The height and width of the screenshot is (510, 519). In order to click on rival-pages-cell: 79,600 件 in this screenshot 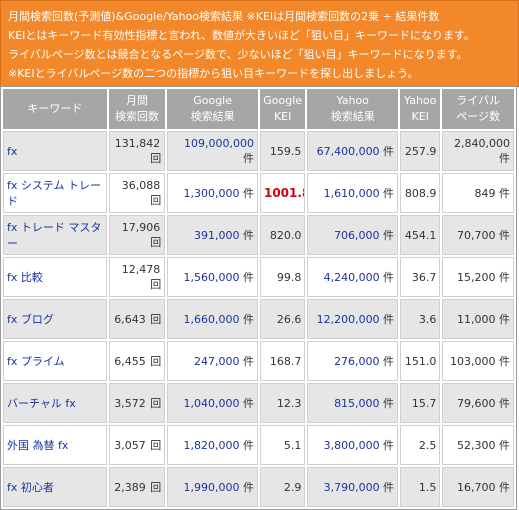, I will do `click(478, 403)`.